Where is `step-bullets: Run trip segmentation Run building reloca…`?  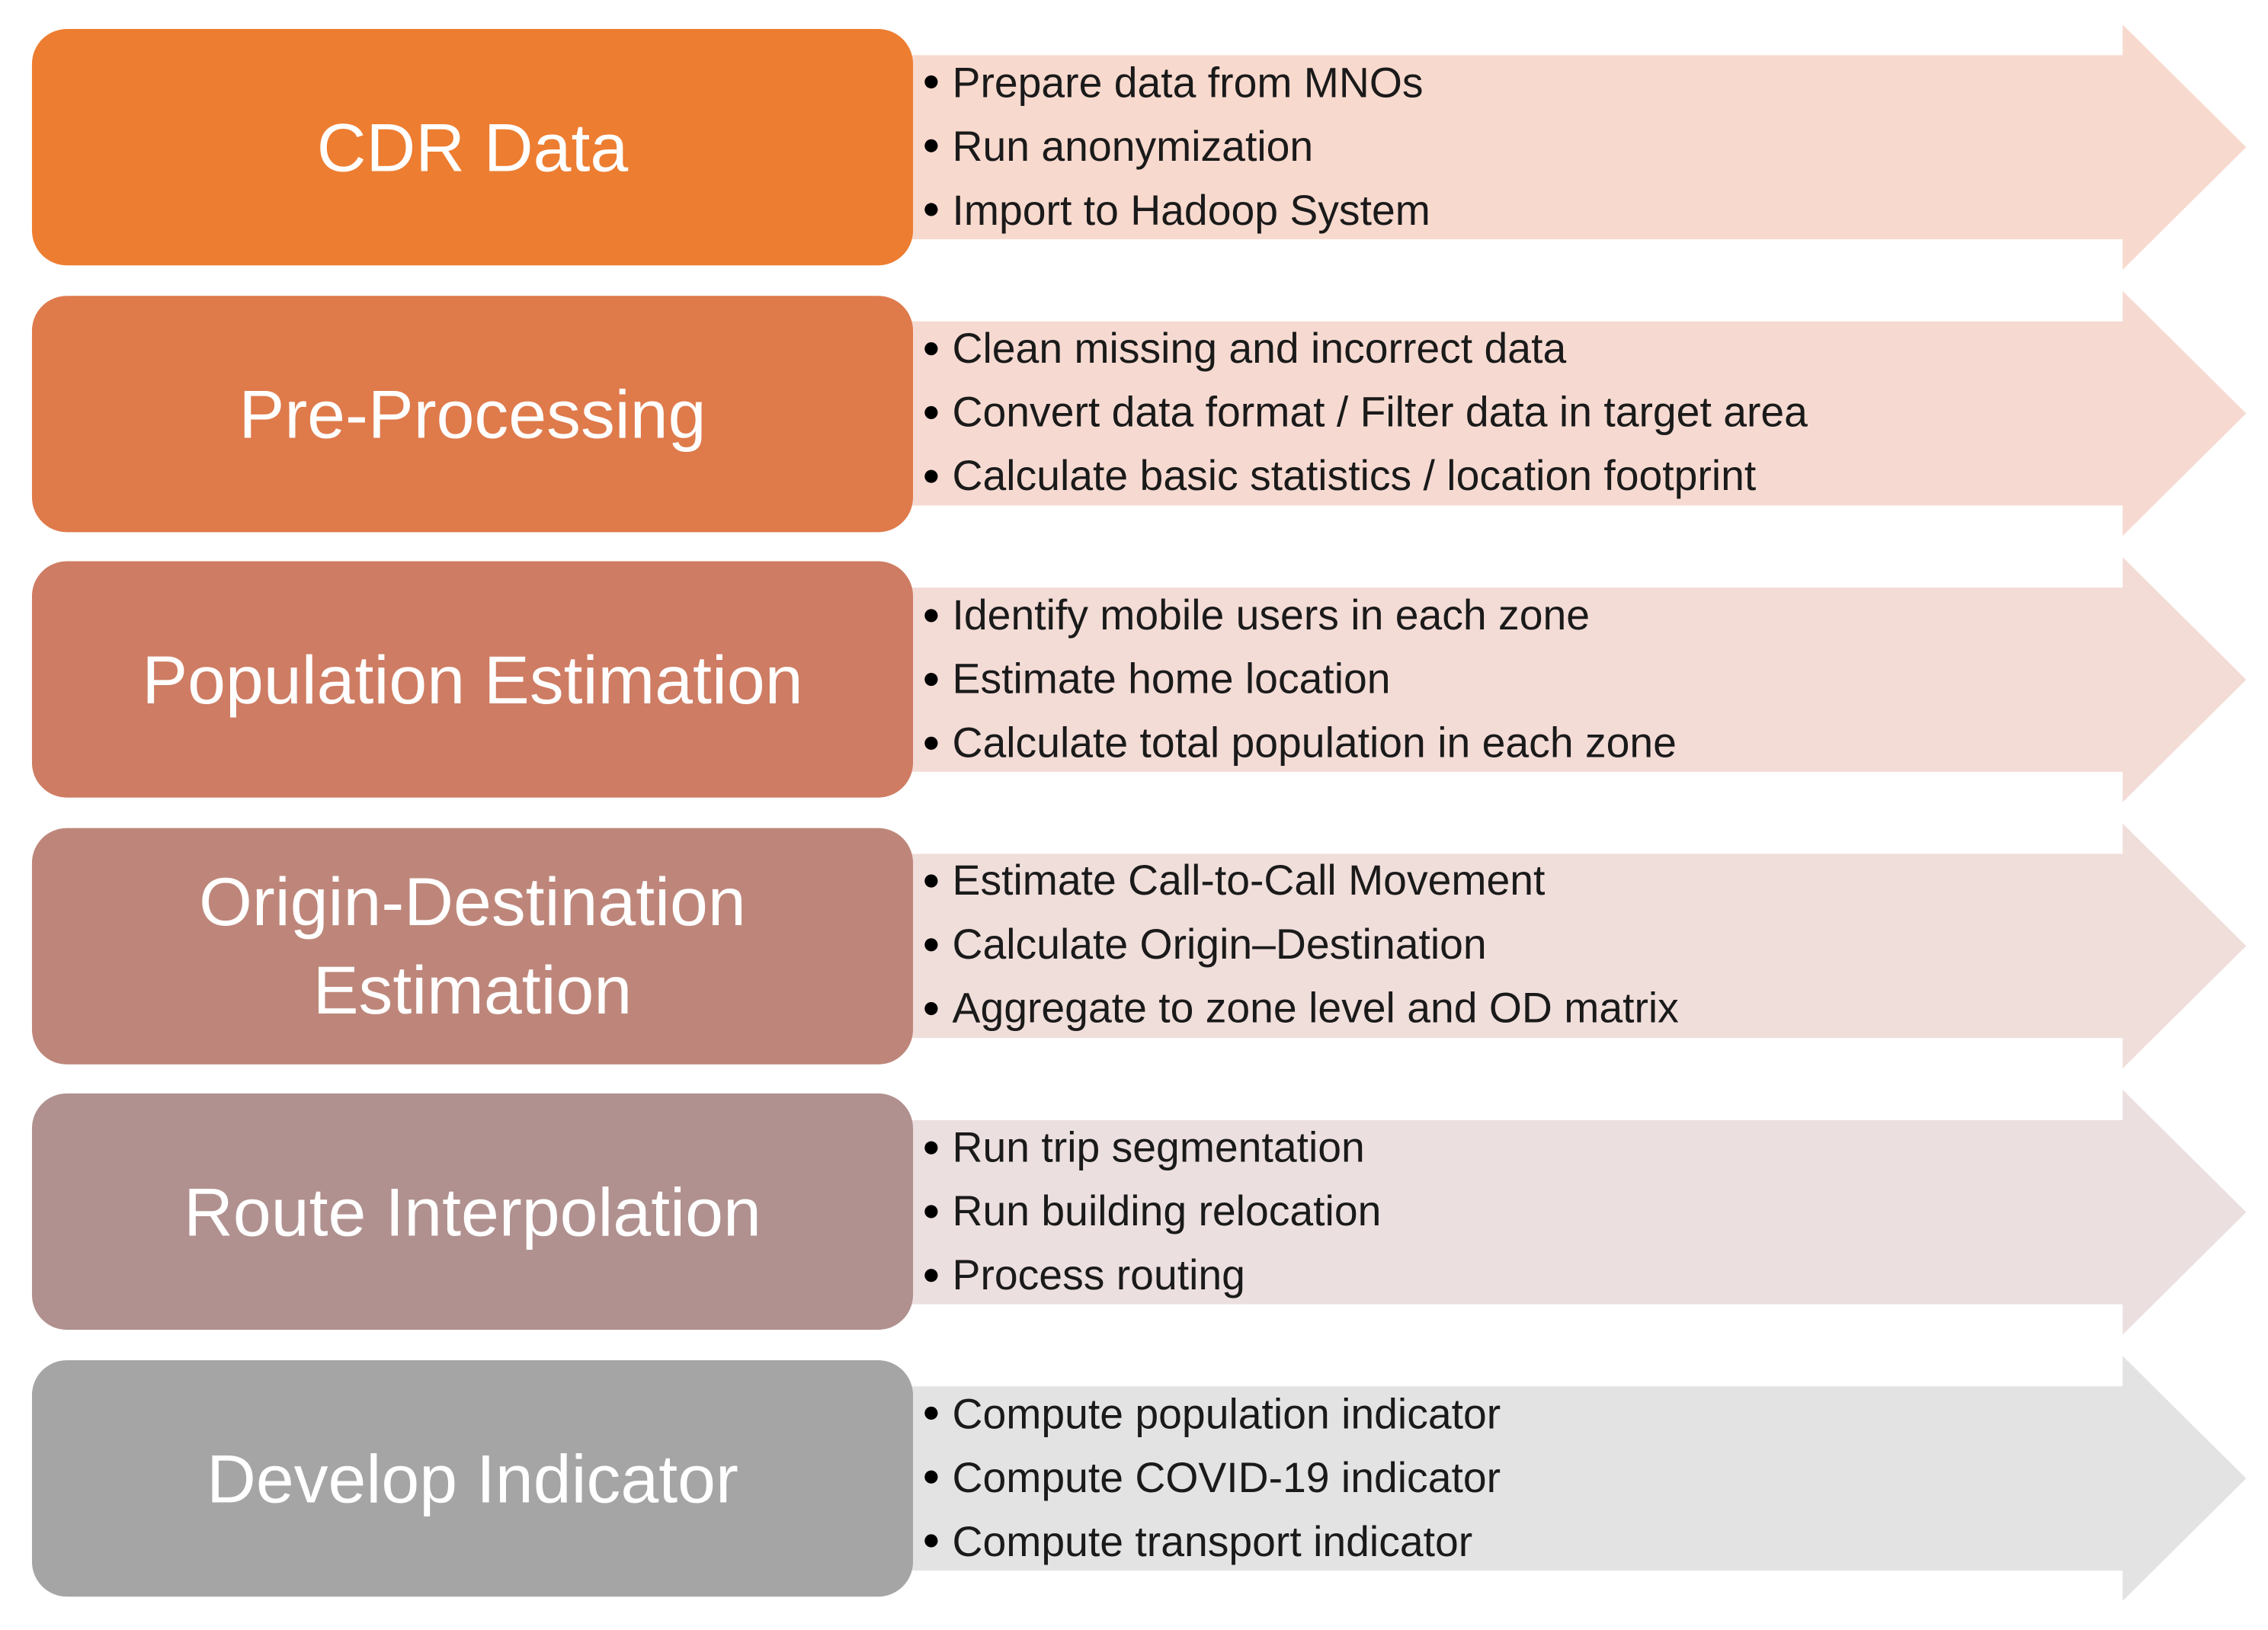 step-bullets: Run trip segmentation Run building reloca… is located at coordinates (1151, 1212).